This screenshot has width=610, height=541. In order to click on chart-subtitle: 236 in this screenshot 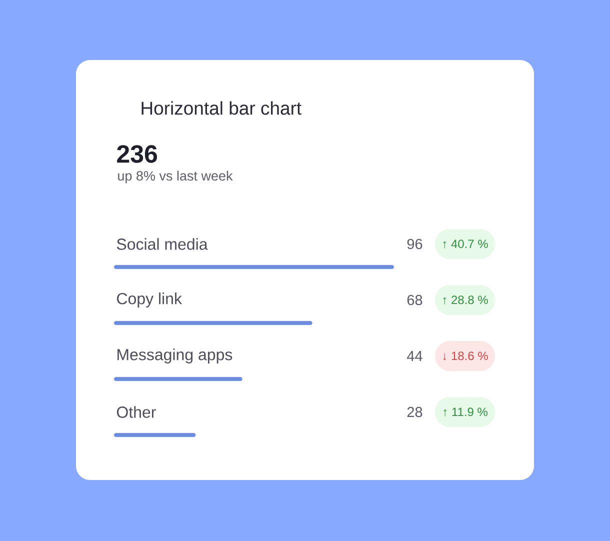, I will do `click(137, 154)`.